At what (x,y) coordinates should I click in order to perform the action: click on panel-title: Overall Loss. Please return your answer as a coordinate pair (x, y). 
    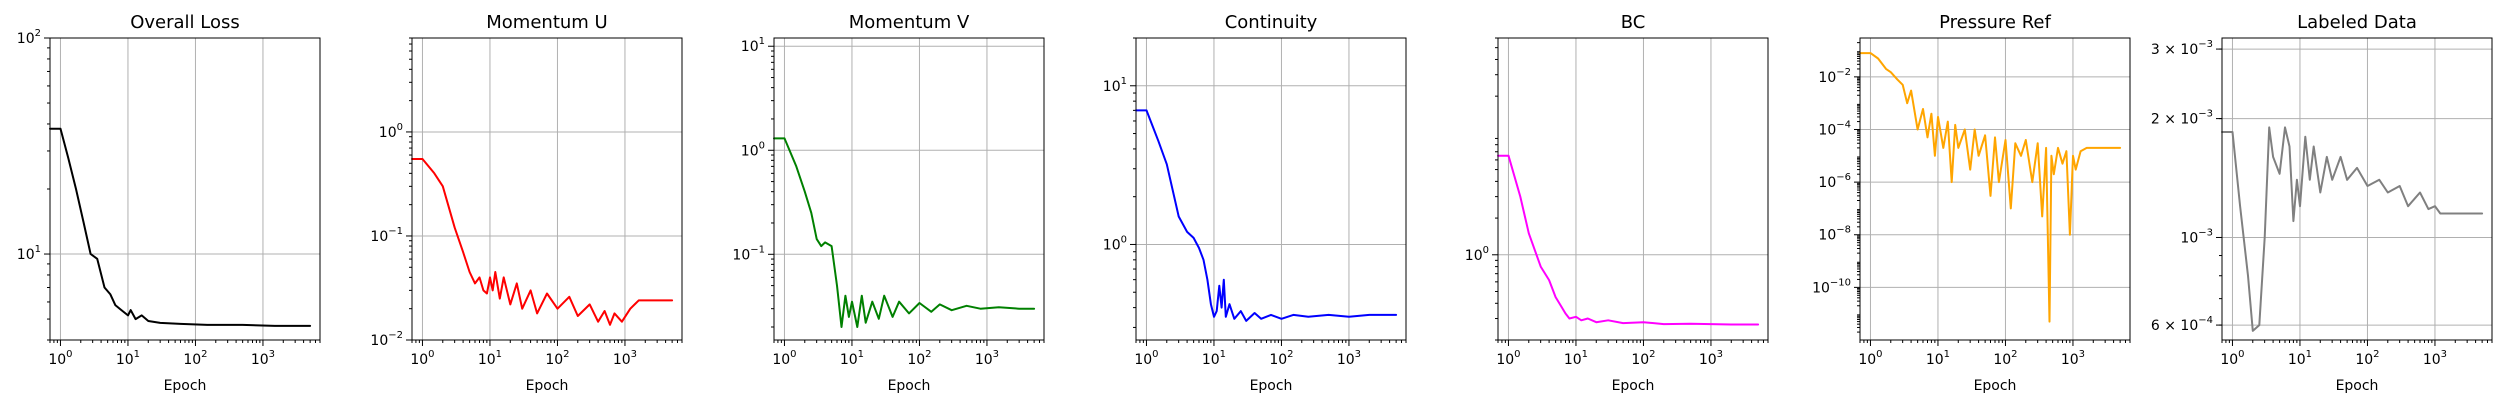
    Looking at the image, I should click on (185, 22).